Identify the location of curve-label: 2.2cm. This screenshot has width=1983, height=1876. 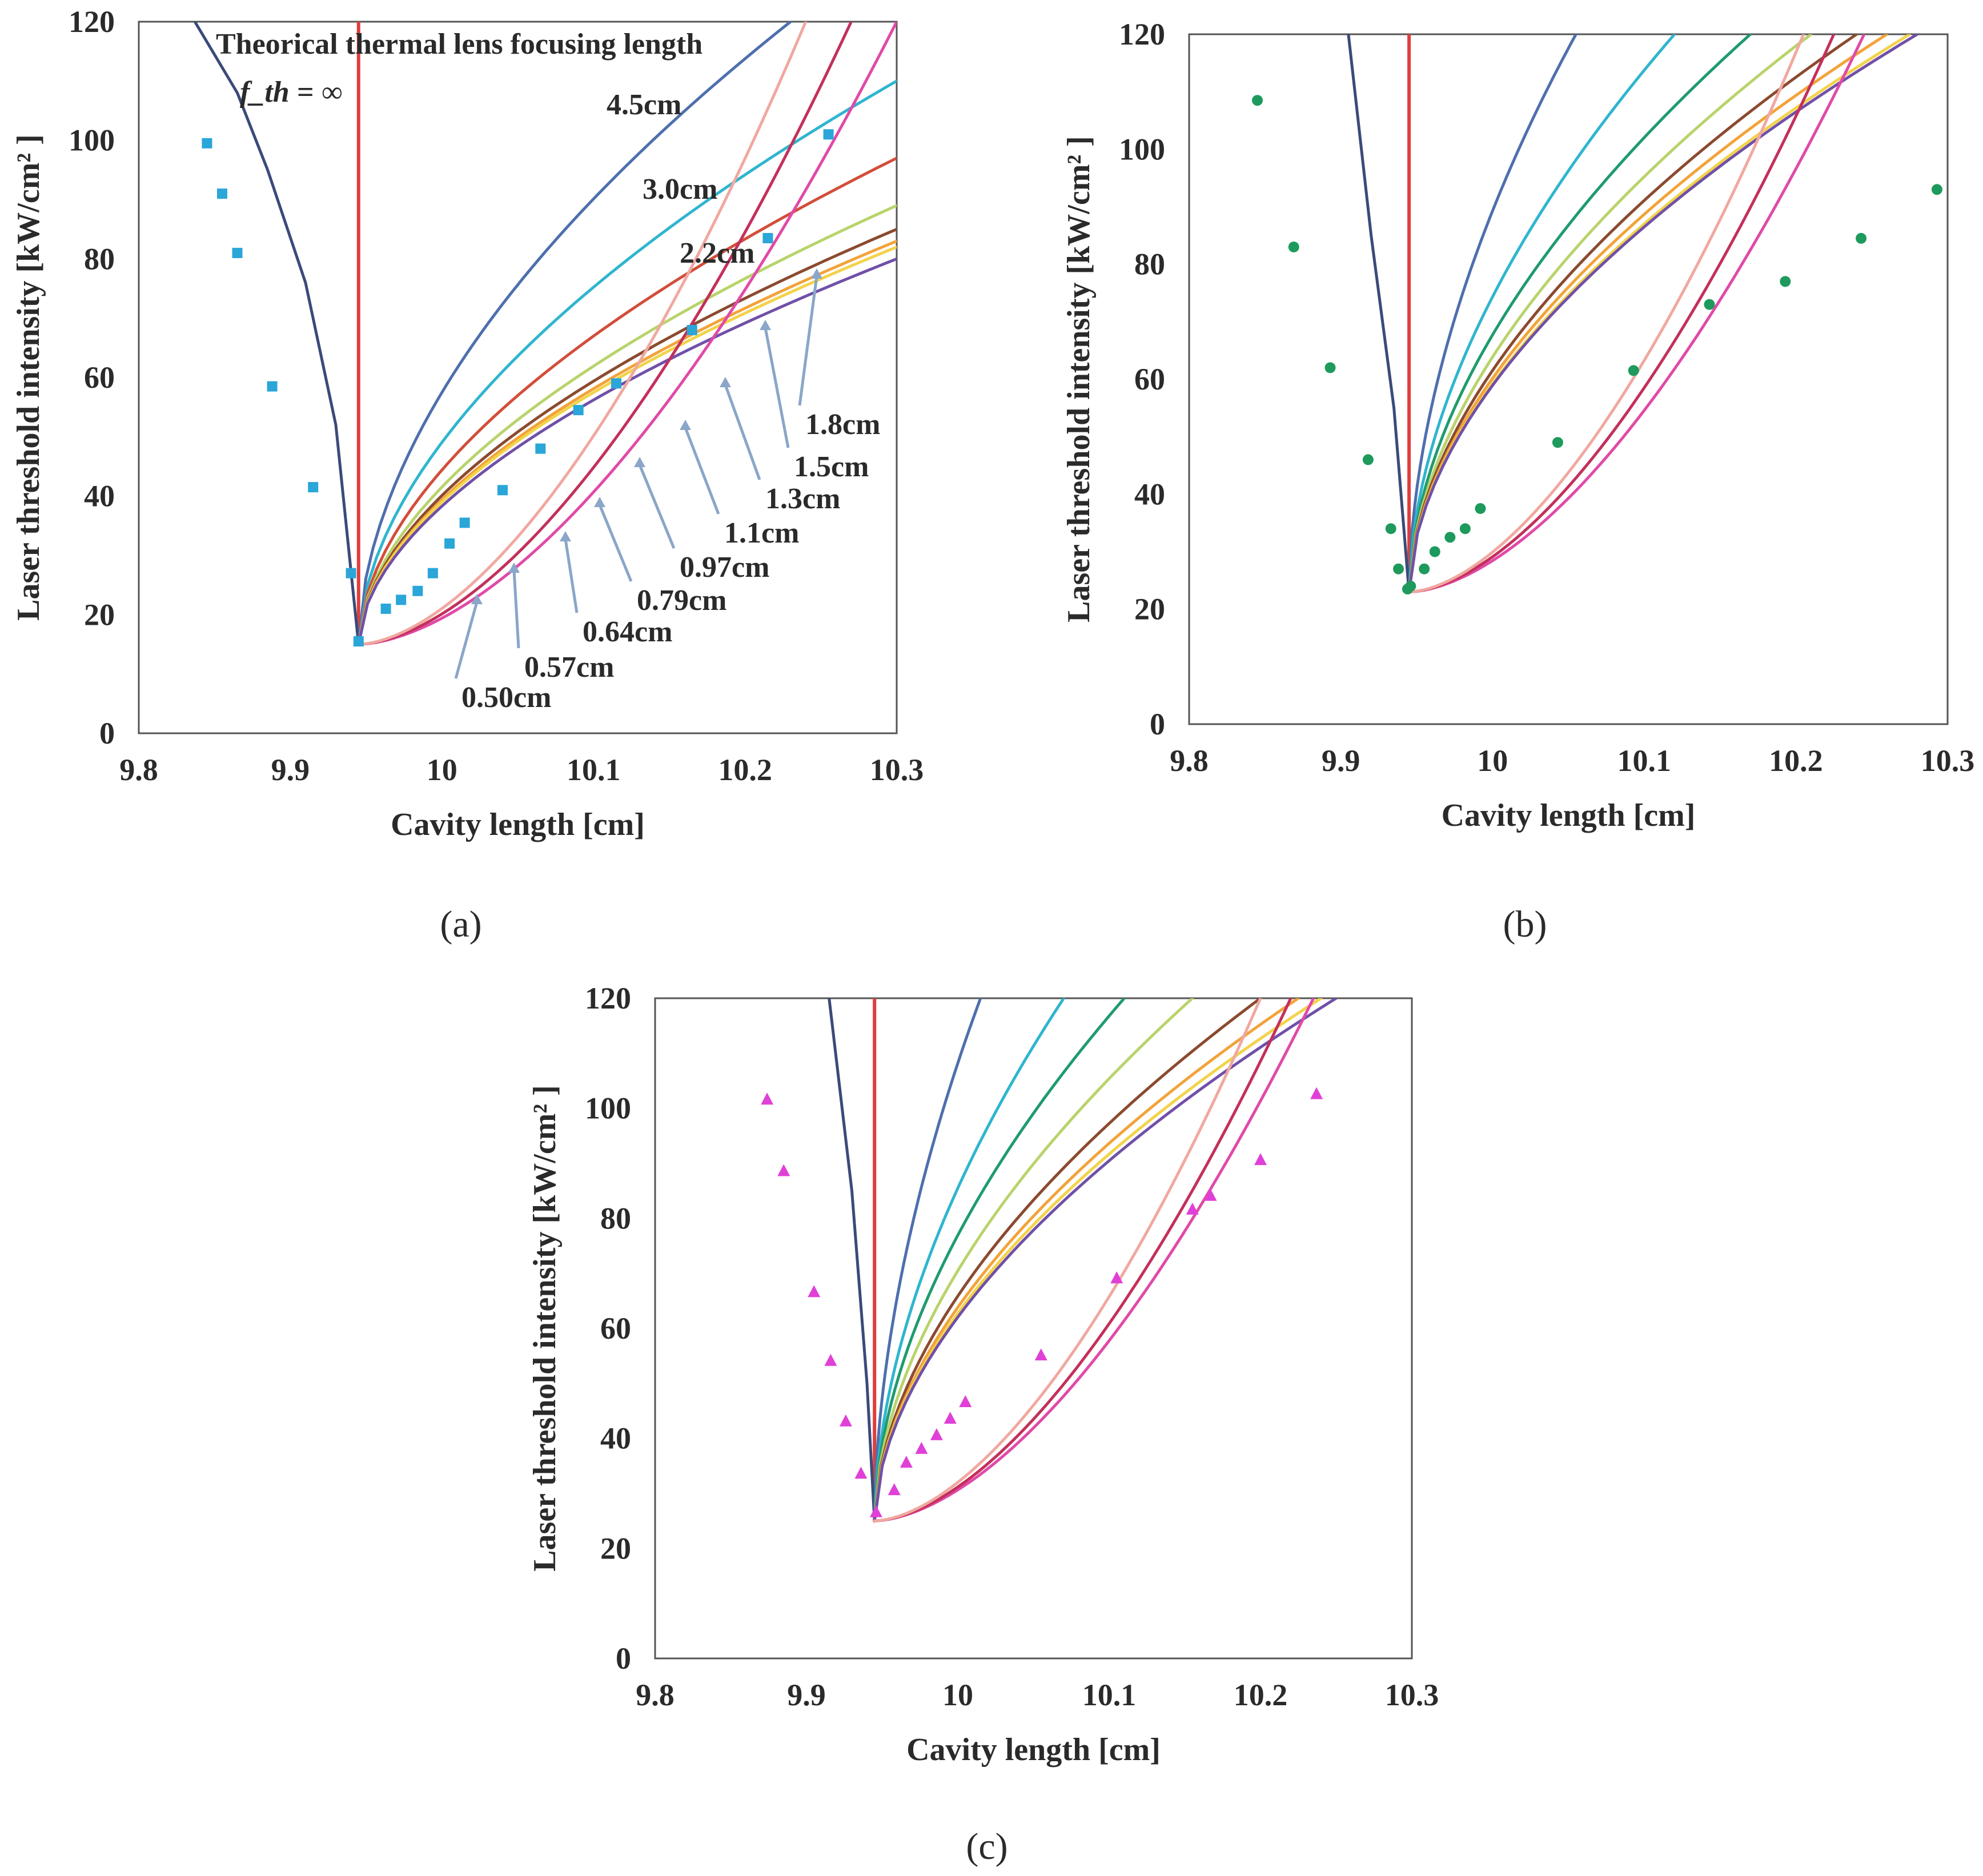
(717, 254).